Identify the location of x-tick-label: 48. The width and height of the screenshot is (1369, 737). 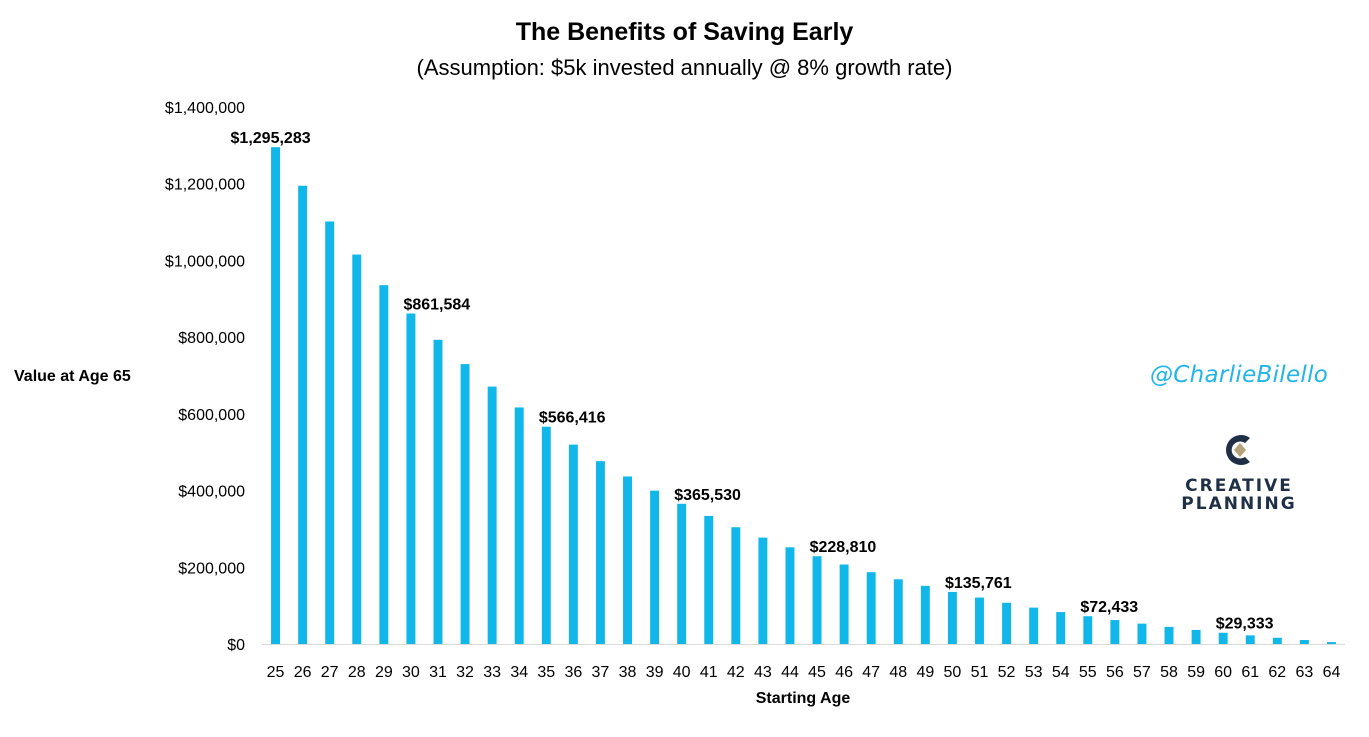
(898, 672).